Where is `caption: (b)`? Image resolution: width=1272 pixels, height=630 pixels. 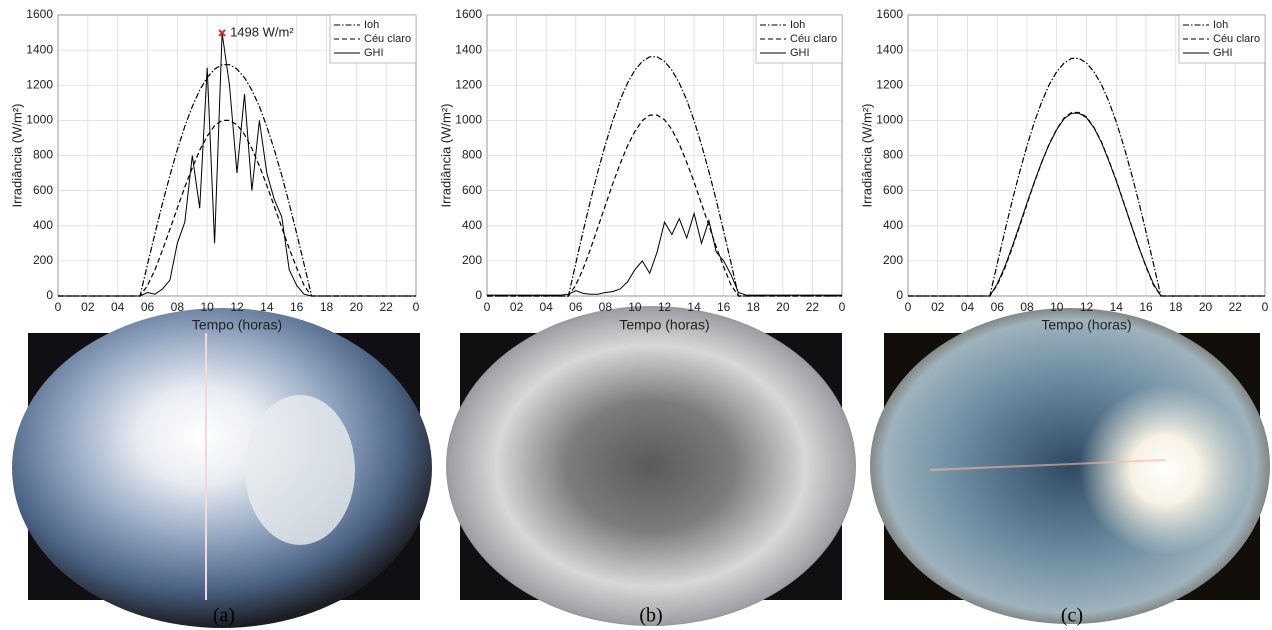 caption: (b) is located at coordinates (650, 616).